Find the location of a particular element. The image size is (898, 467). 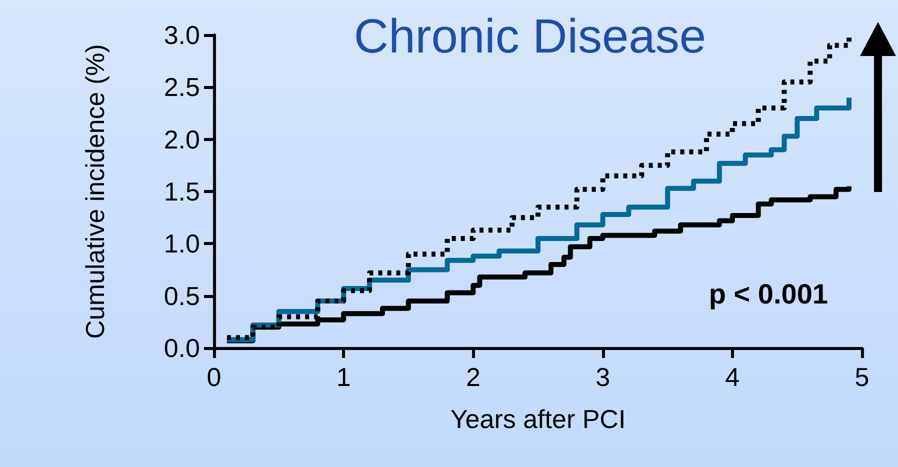

x-tick-label: 2 is located at coordinates (473, 377).